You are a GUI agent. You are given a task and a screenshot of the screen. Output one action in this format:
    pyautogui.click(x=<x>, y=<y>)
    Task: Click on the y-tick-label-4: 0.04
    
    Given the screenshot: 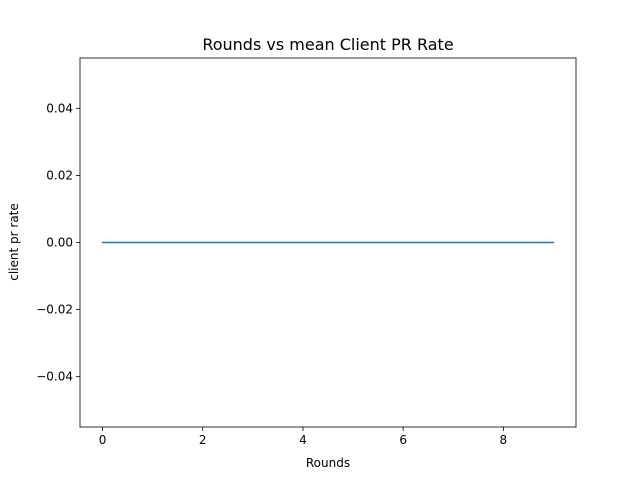 What is the action you would take?
    pyautogui.click(x=59, y=108)
    